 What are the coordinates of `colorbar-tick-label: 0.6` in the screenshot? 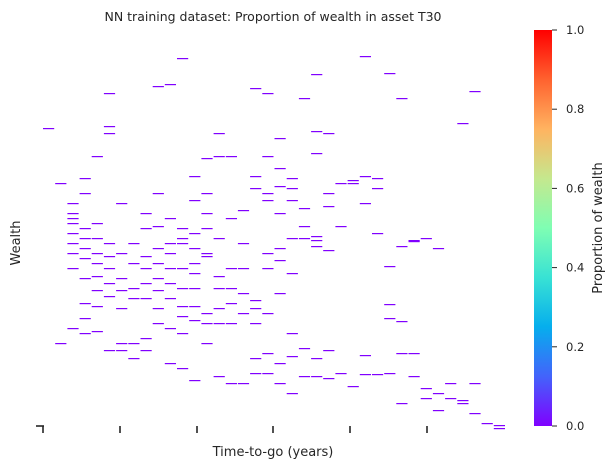 It's located at (575, 188).